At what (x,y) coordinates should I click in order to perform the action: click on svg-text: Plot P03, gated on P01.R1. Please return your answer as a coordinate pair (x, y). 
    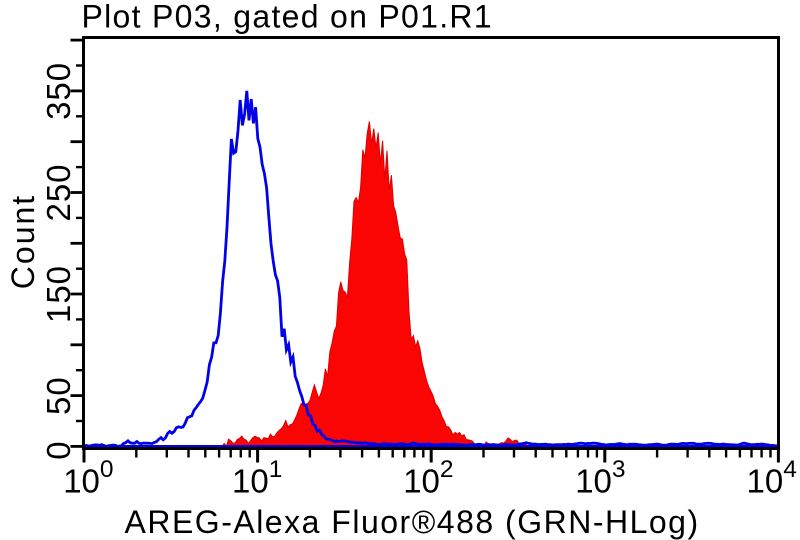
    Looking at the image, I should click on (287, 17).